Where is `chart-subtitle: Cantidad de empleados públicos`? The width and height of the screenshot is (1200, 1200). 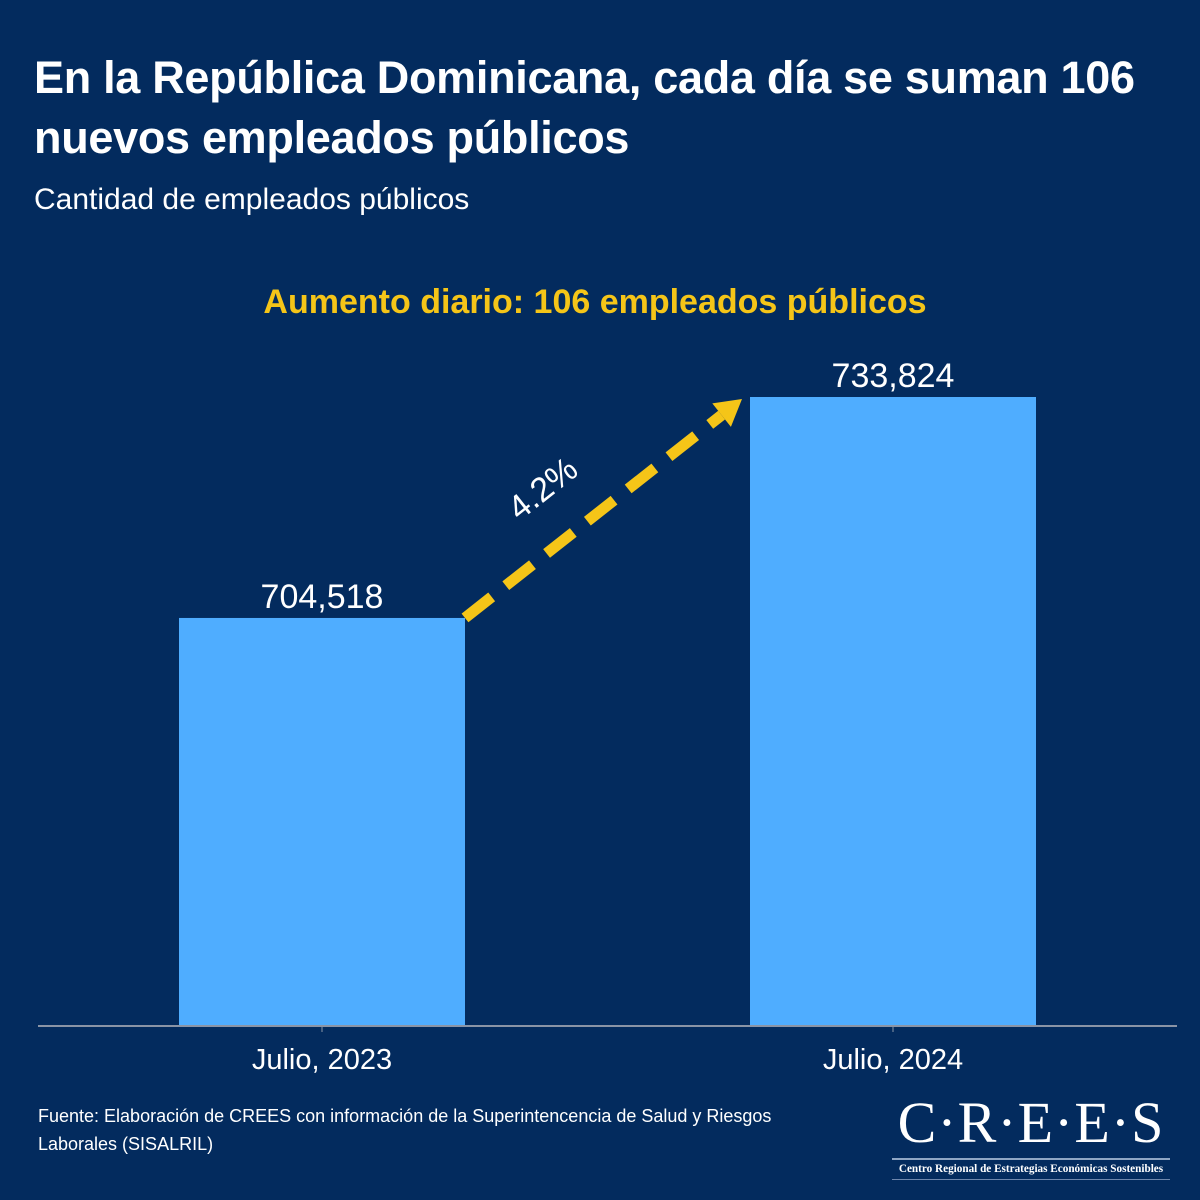 chart-subtitle: Cantidad de empleados públicos is located at coordinates (252, 199).